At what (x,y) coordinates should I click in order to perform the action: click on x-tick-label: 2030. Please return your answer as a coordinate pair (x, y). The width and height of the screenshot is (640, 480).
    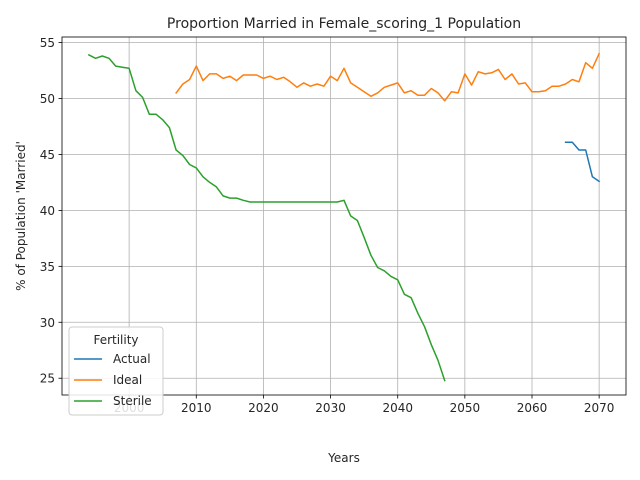
    Looking at the image, I should click on (330, 408).